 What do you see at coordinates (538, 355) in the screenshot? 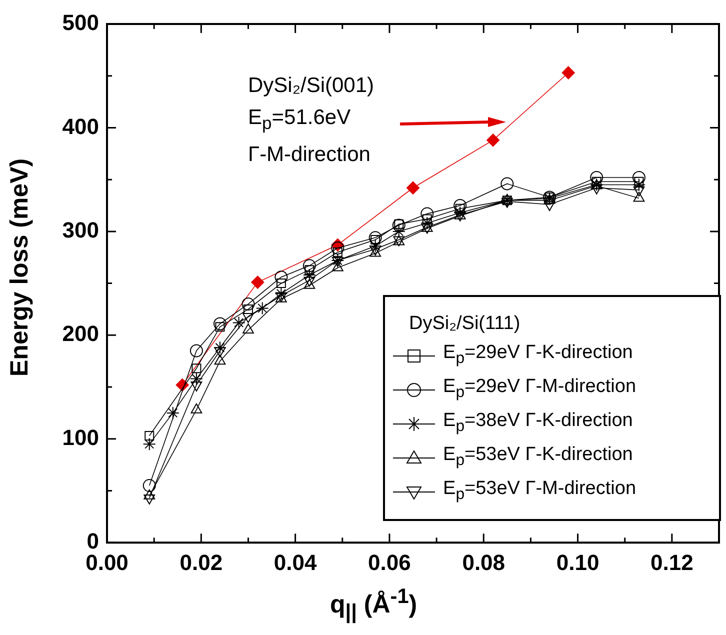
I see `legend-label: E$_{p}$=29eV Γ-K-direction` at bounding box center [538, 355].